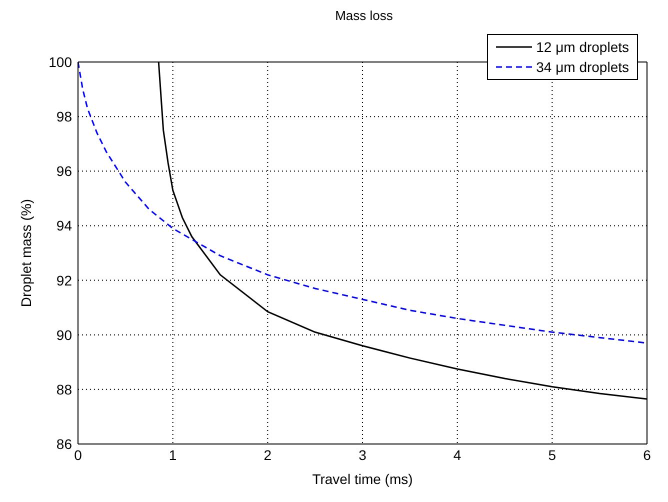  I want to click on y-tick-label: 94, so click(64, 226).